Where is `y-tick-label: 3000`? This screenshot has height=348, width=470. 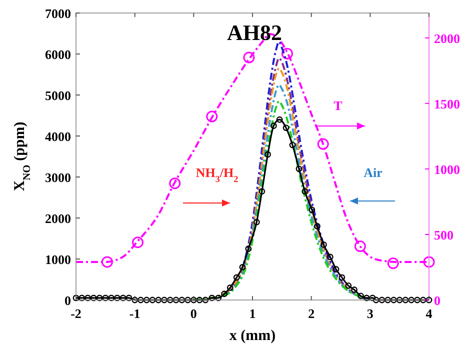 y-tick-label: 3000 is located at coordinates (58, 177).